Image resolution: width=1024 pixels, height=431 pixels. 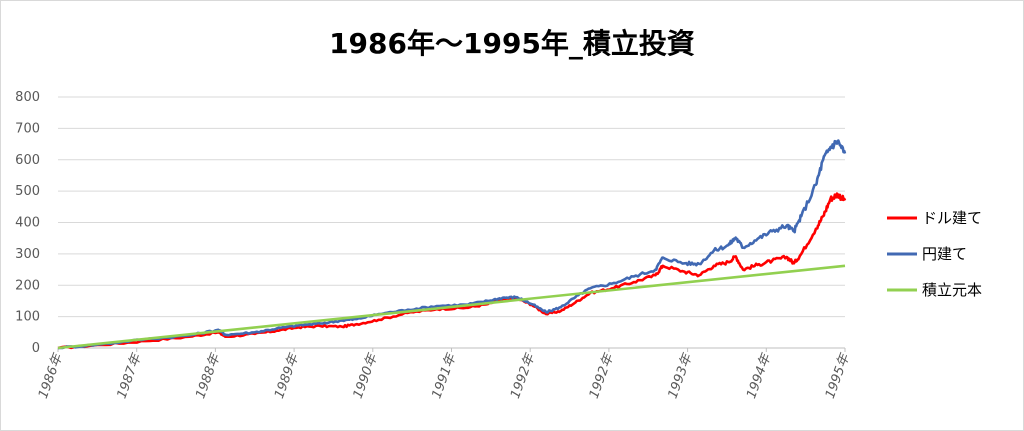 What do you see at coordinates (36, 348) in the screenshot?
I see `y-tick-label: 0` at bounding box center [36, 348].